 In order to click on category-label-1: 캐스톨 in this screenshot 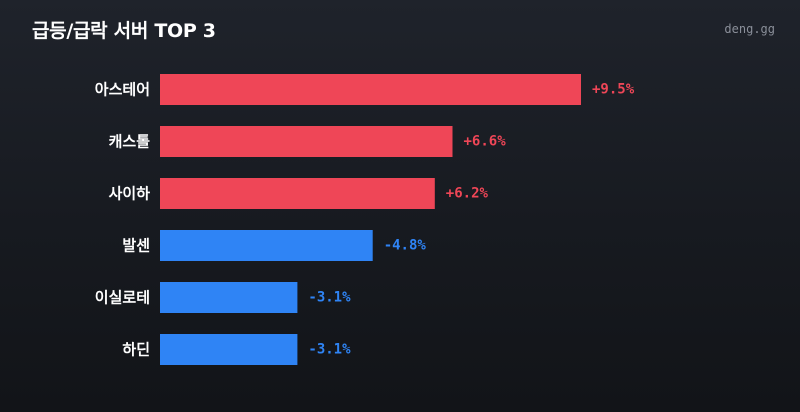, I will do `click(130, 142)`.